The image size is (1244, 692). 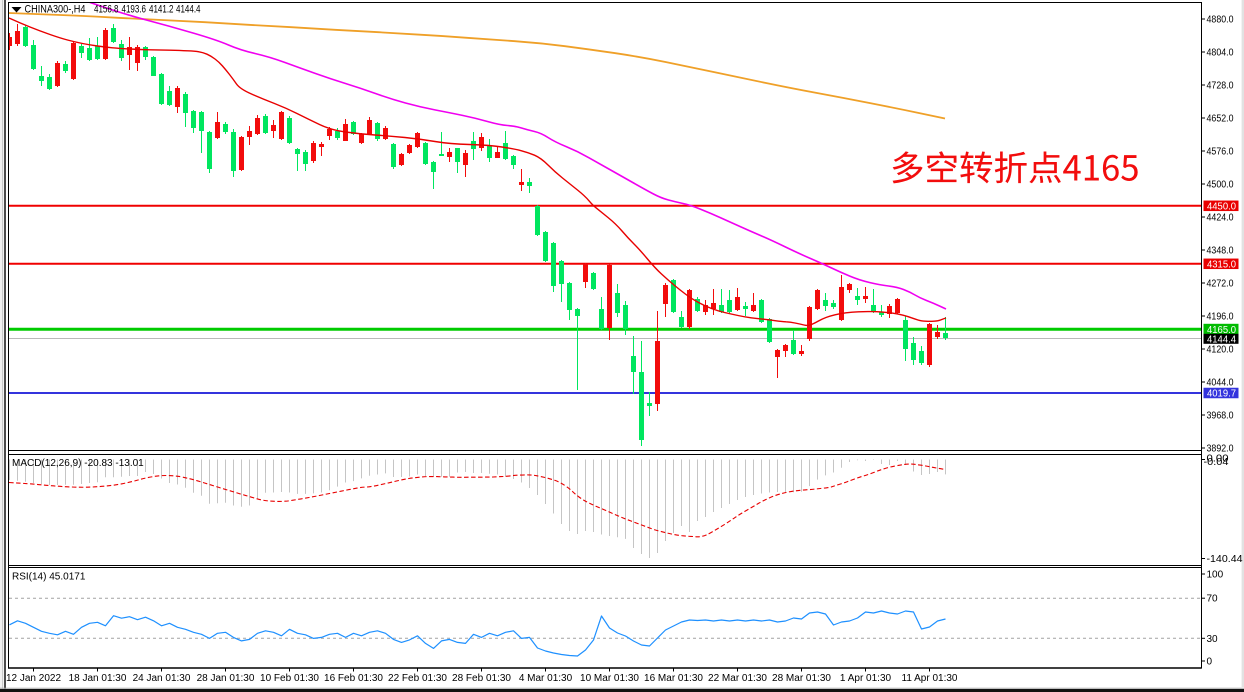 I want to click on svg-text: RSI(14) 45.0171, so click(x=49, y=577).